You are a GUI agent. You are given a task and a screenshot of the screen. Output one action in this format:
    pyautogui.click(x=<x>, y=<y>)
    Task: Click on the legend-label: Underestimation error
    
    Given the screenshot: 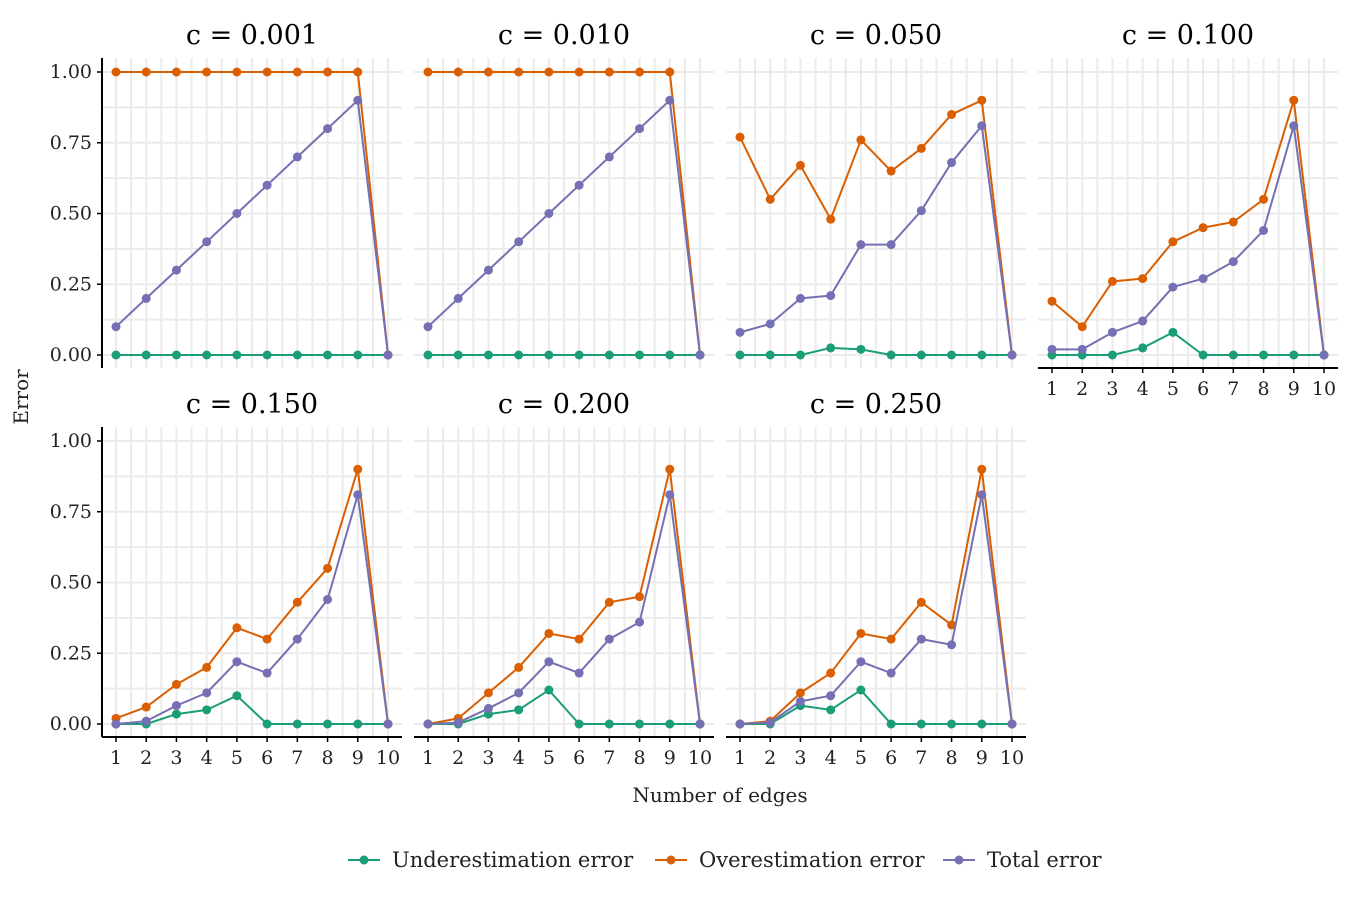 What is the action you would take?
    pyautogui.click(x=513, y=860)
    